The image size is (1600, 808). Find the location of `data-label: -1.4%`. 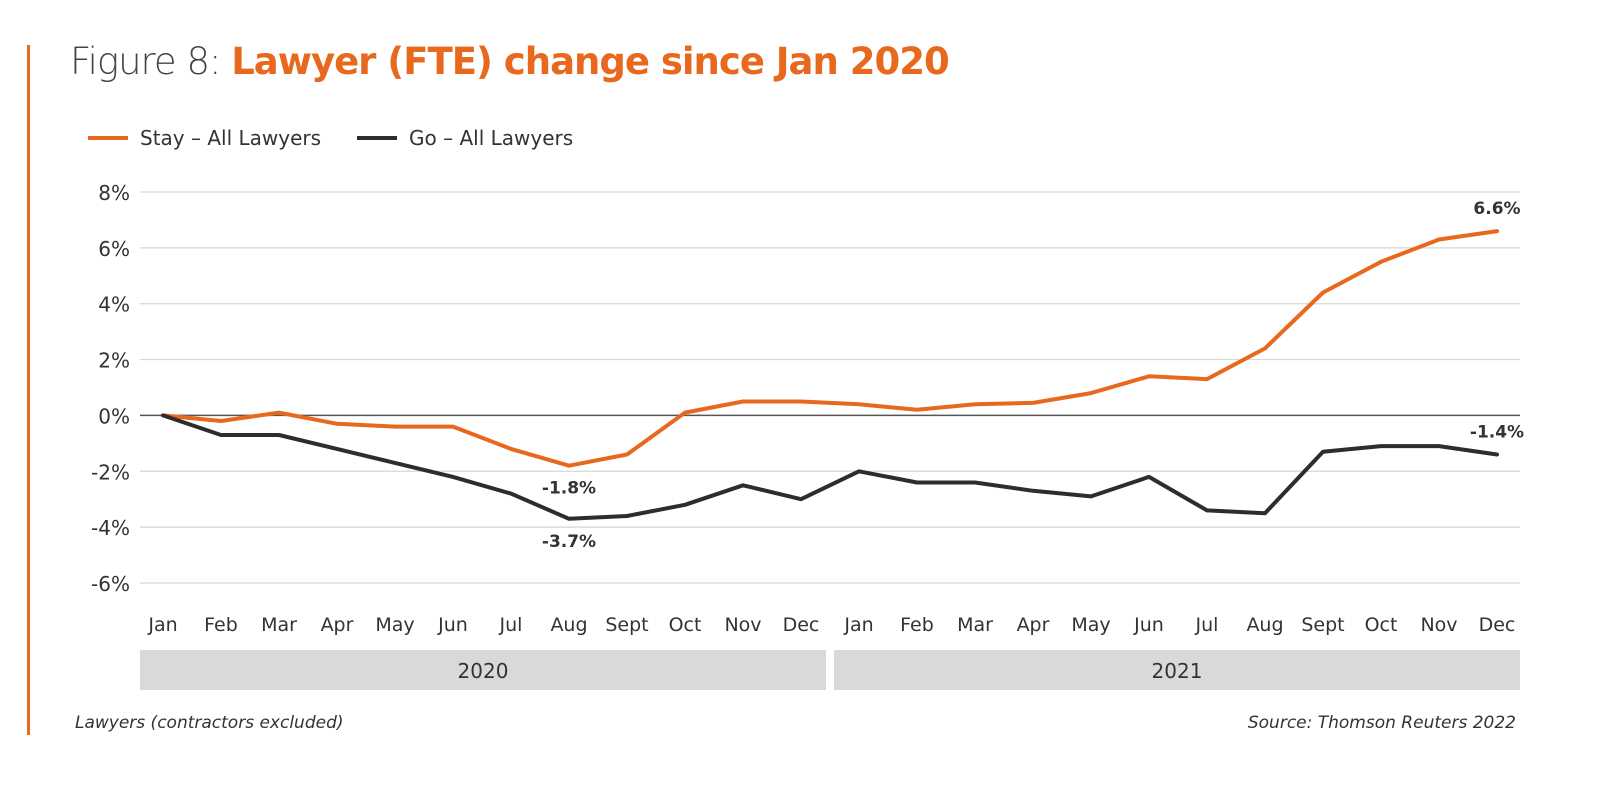

data-label: -1.4% is located at coordinates (1497, 433).